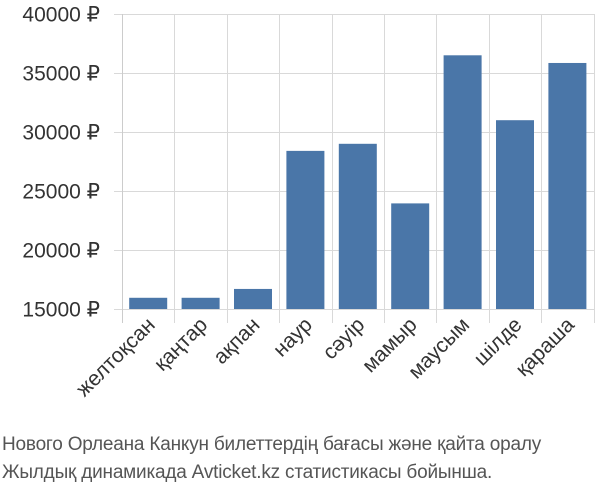  I want to click on y-tick-label: 40000 ₽, so click(61, 15).